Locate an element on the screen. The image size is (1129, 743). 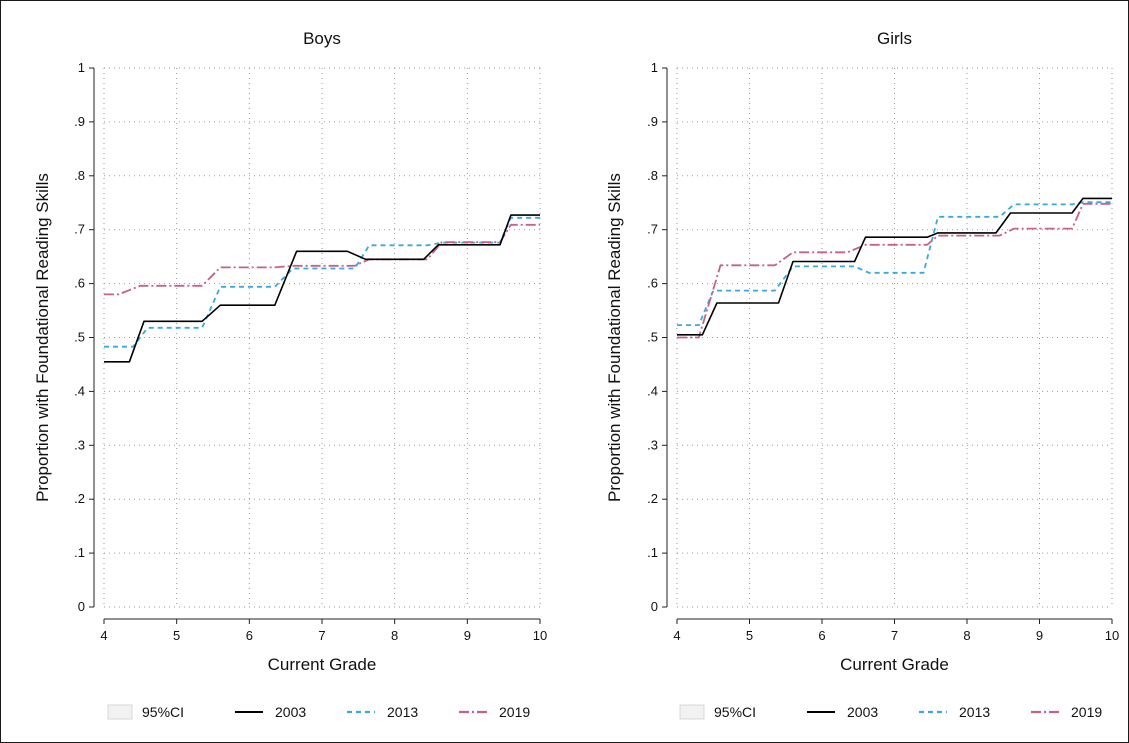
chart-title: Girls is located at coordinates (894, 38).